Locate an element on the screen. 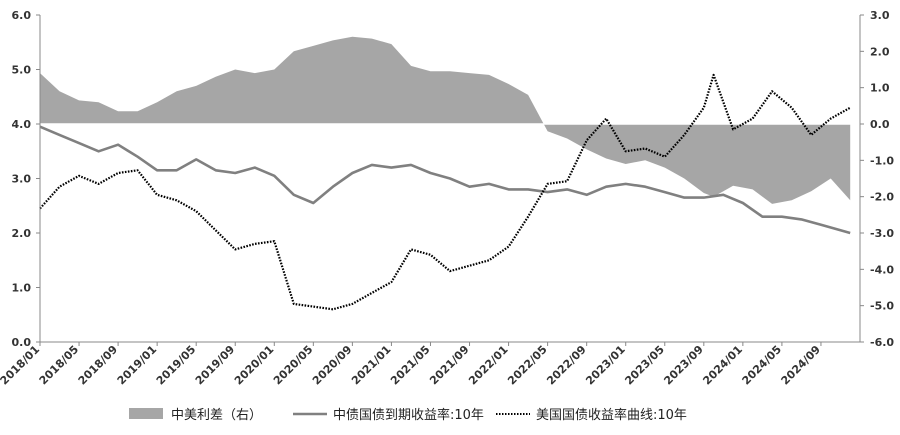  y-tick-right-label: -5.0 is located at coordinates (882, 306).